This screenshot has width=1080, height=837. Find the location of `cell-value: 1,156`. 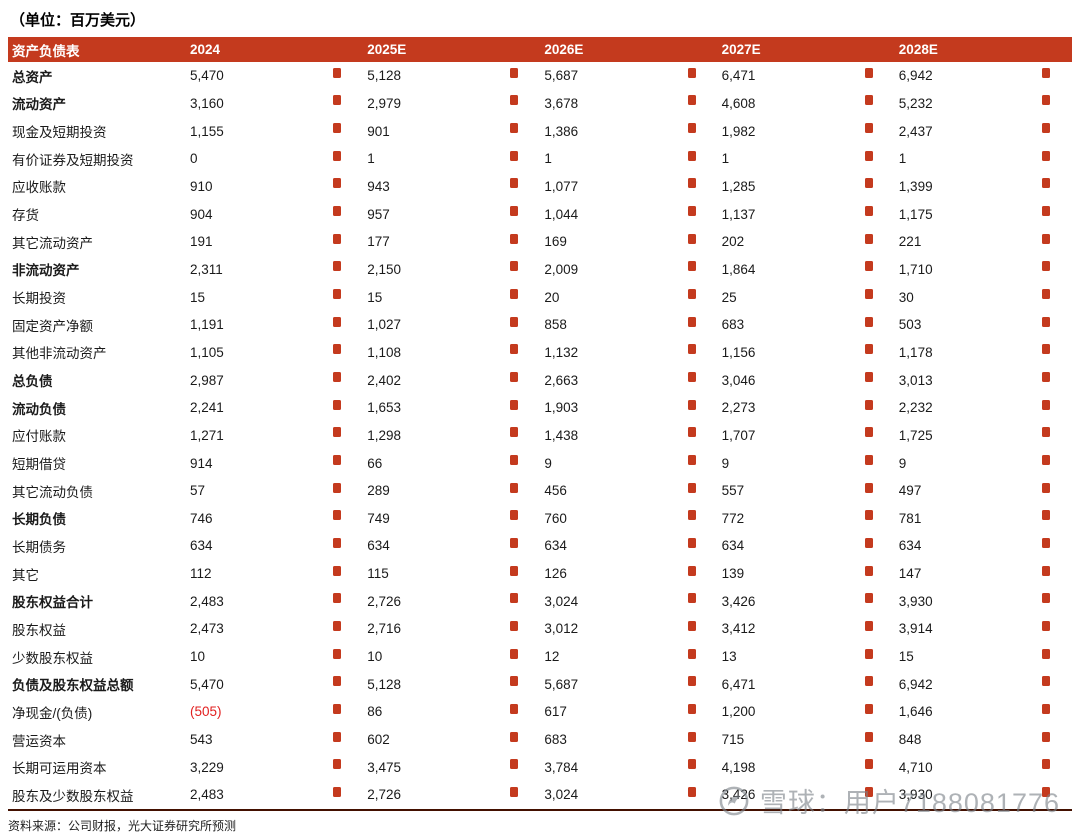

cell-value: 1,156 is located at coordinates (738, 352).